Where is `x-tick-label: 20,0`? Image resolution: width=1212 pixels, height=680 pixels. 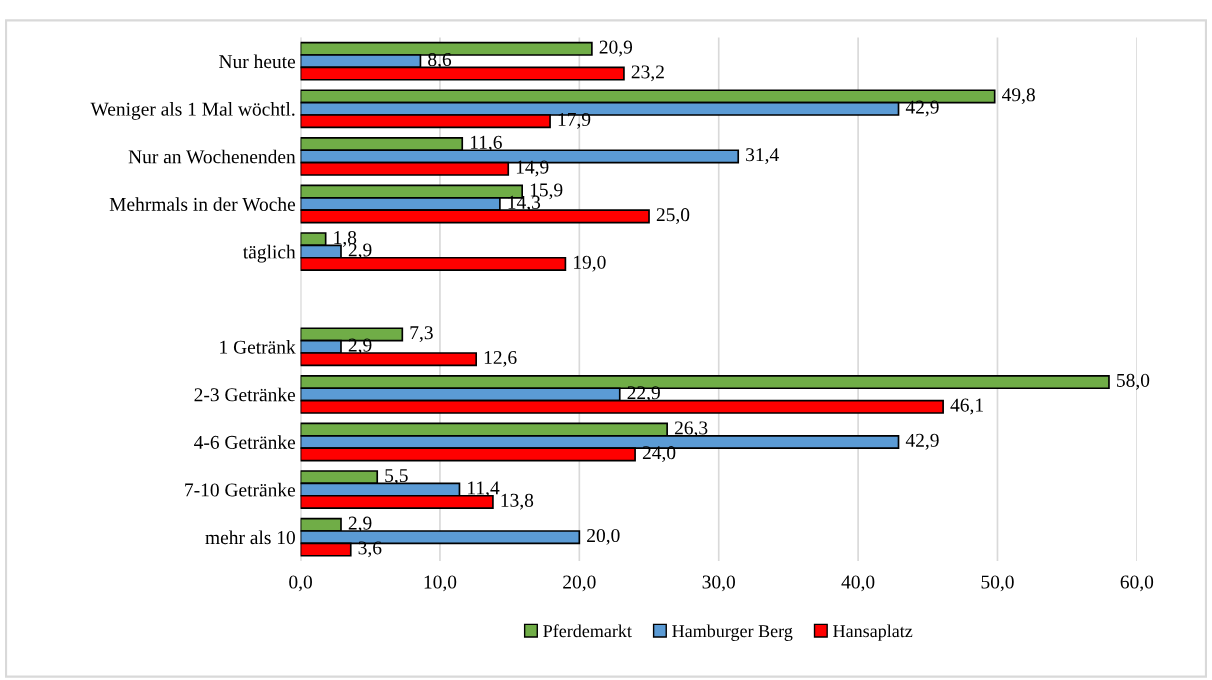 x-tick-label: 20,0 is located at coordinates (579, 583).